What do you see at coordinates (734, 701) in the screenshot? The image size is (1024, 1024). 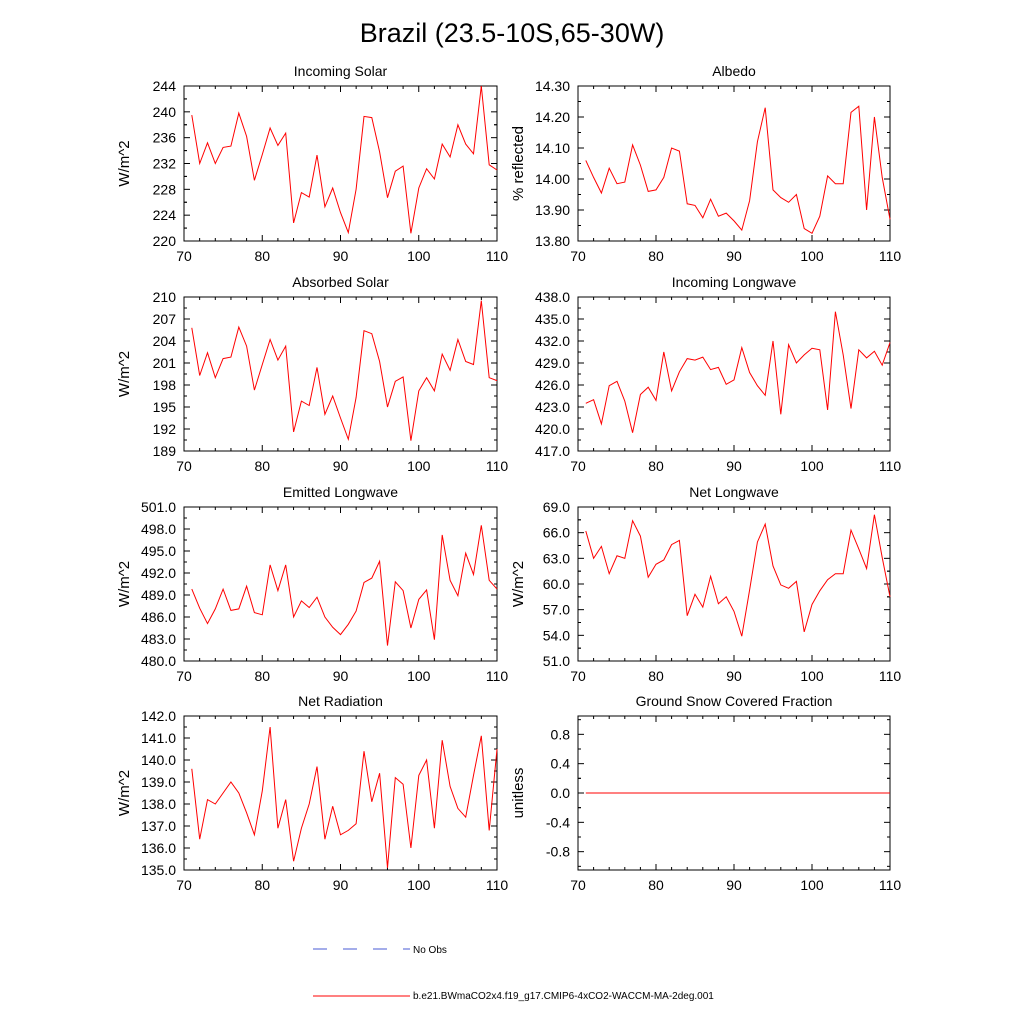 I see `panel-title: Ground Snow Covered Fraction` at bounding box center [734, 701].